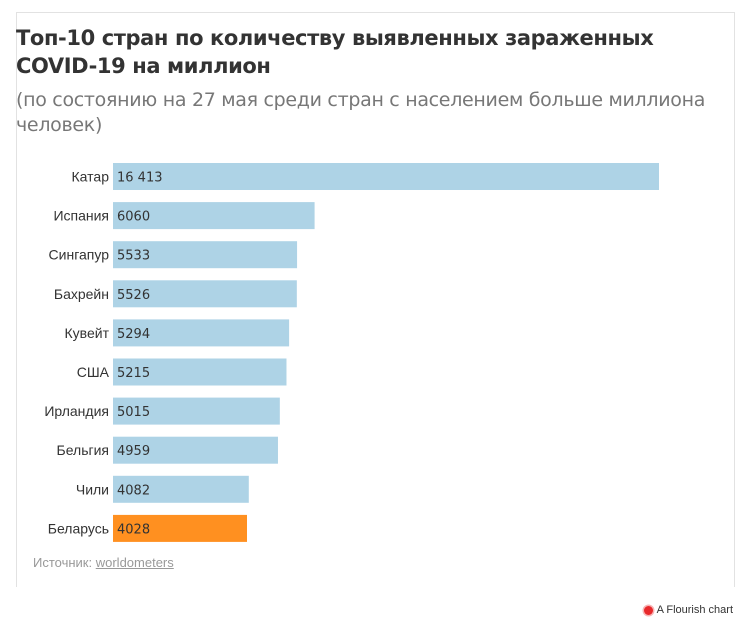 Image resolution: width=749 pixels, height=630 pixels. What do you see at coordinates (87, 333) in the screenshot?
I see `category-label: Кувейт` at bounding box center [87, 333].